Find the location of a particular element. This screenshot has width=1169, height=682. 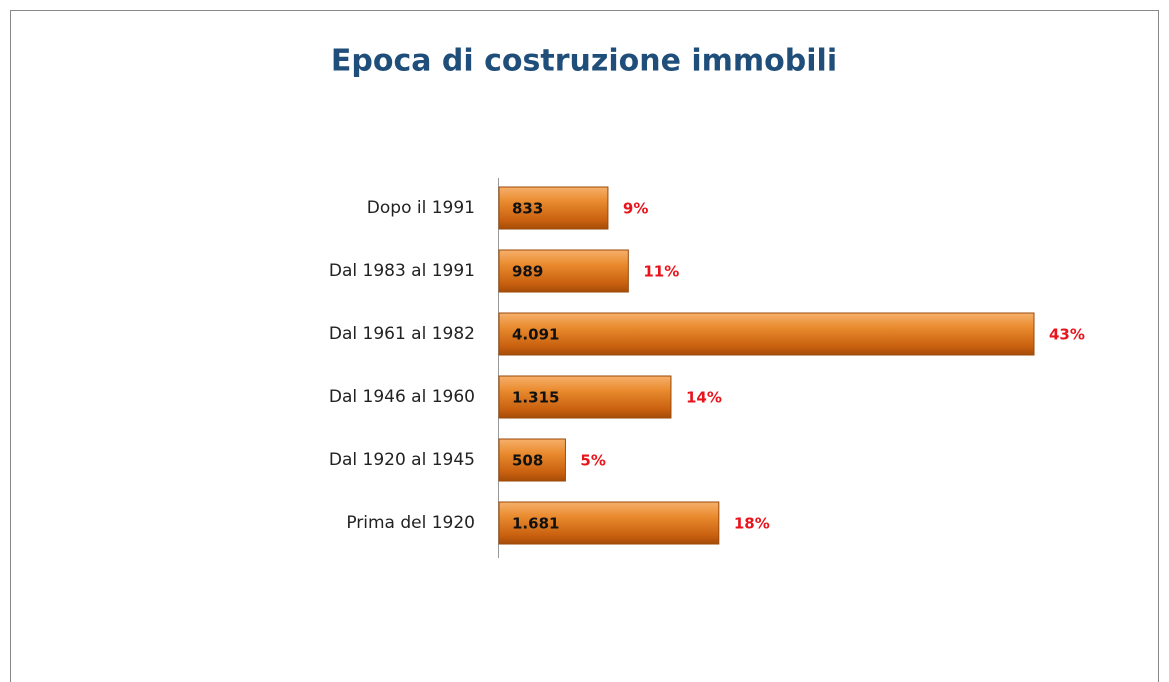

category-label: Dal 1920 al 1945 is located at coordinates (402, 460).